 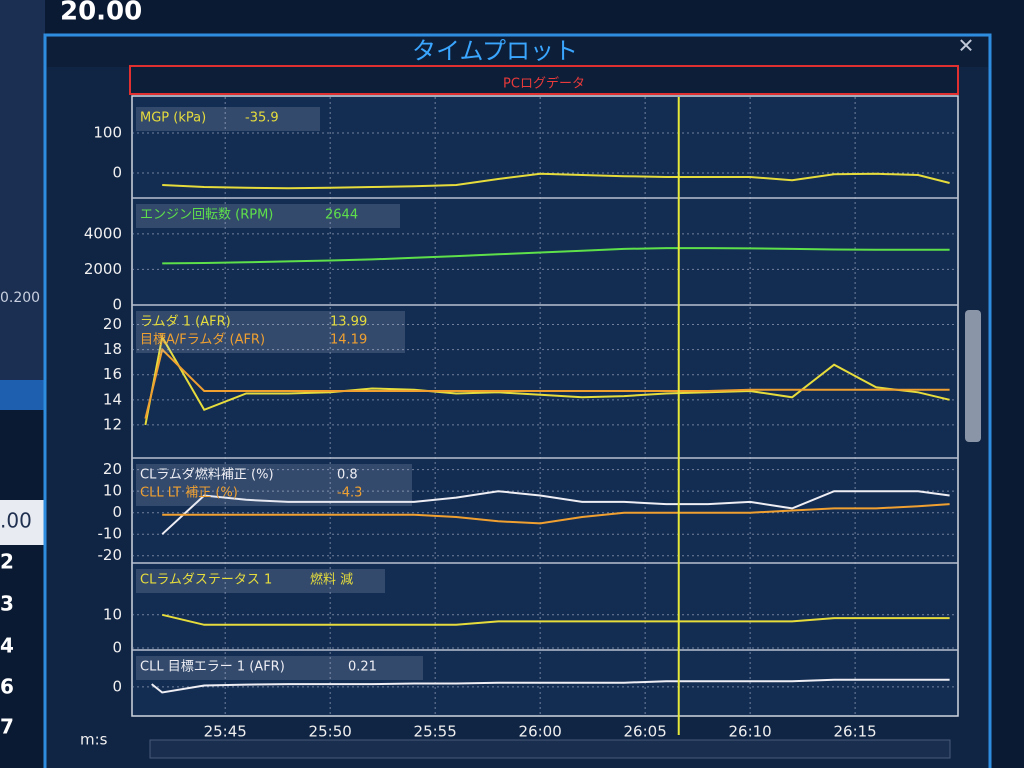 What do you see at coordinates (7, 646) in the screenshot?
I see `bg-row: 4` at bounding box center [7, 646].